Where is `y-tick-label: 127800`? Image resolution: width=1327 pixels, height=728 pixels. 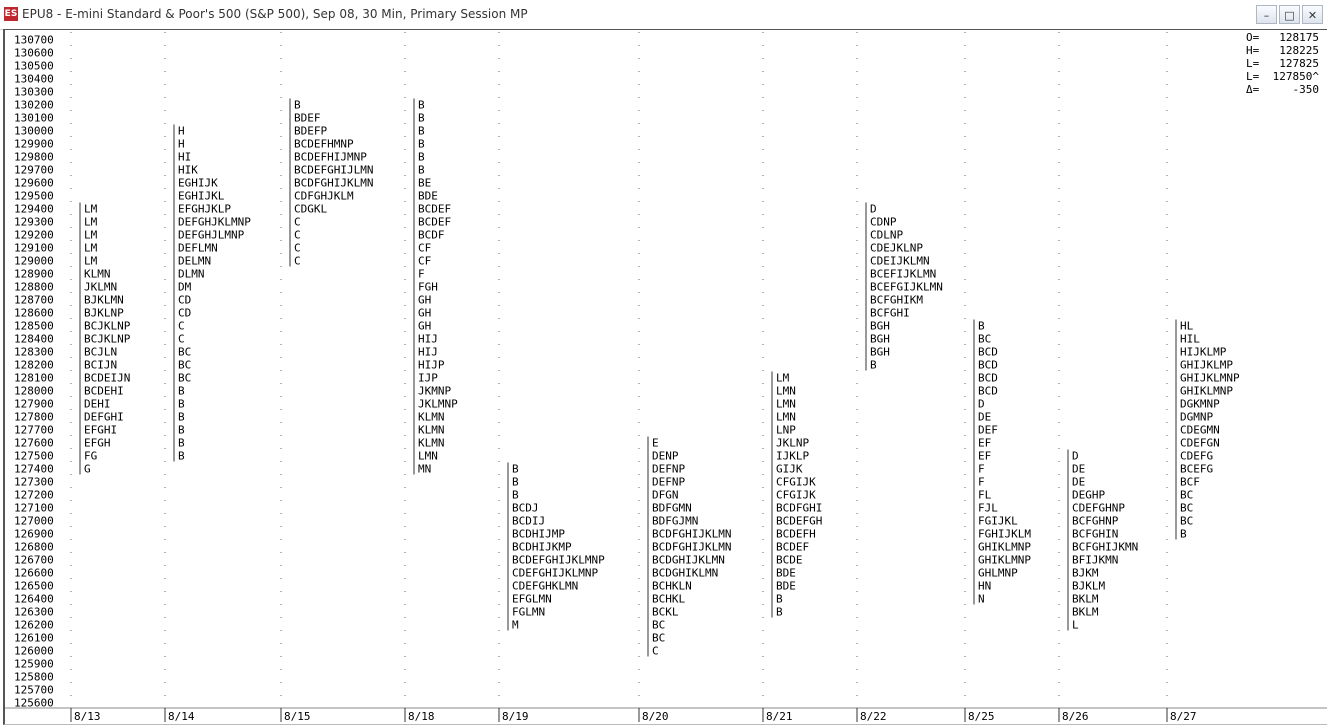 y-tick-label: 127800 is located at coordinates (34, 417).